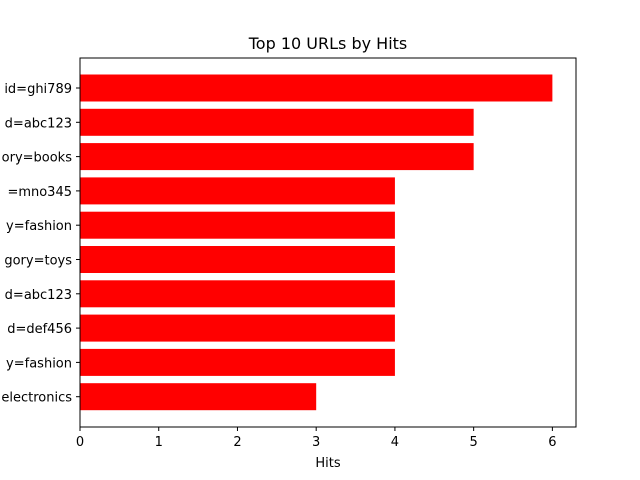 Image resolution: width=640 pixels, height=480 pixels. What do you see at coordinates (159, 442) in the screenshot?
I see `x-tick-label: 1` at bounding box center [159, 442].